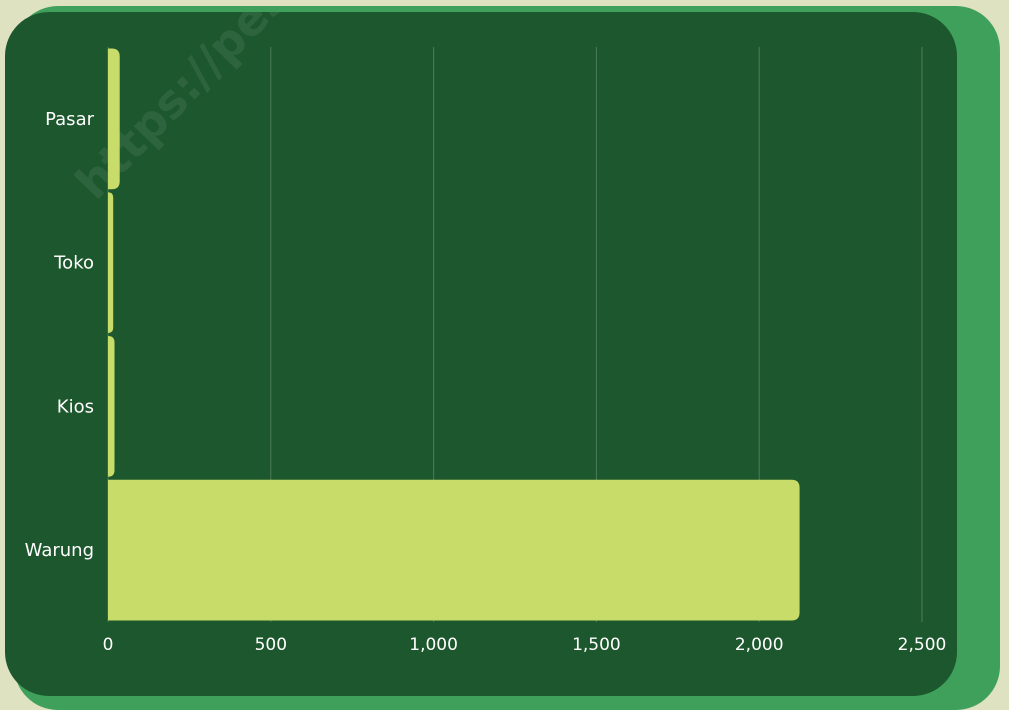 This screenshot has height=710, width=1009. Describe the element at coordinates (108, 645) in the screenshot. I see `x-tick-label: 0` at that location.